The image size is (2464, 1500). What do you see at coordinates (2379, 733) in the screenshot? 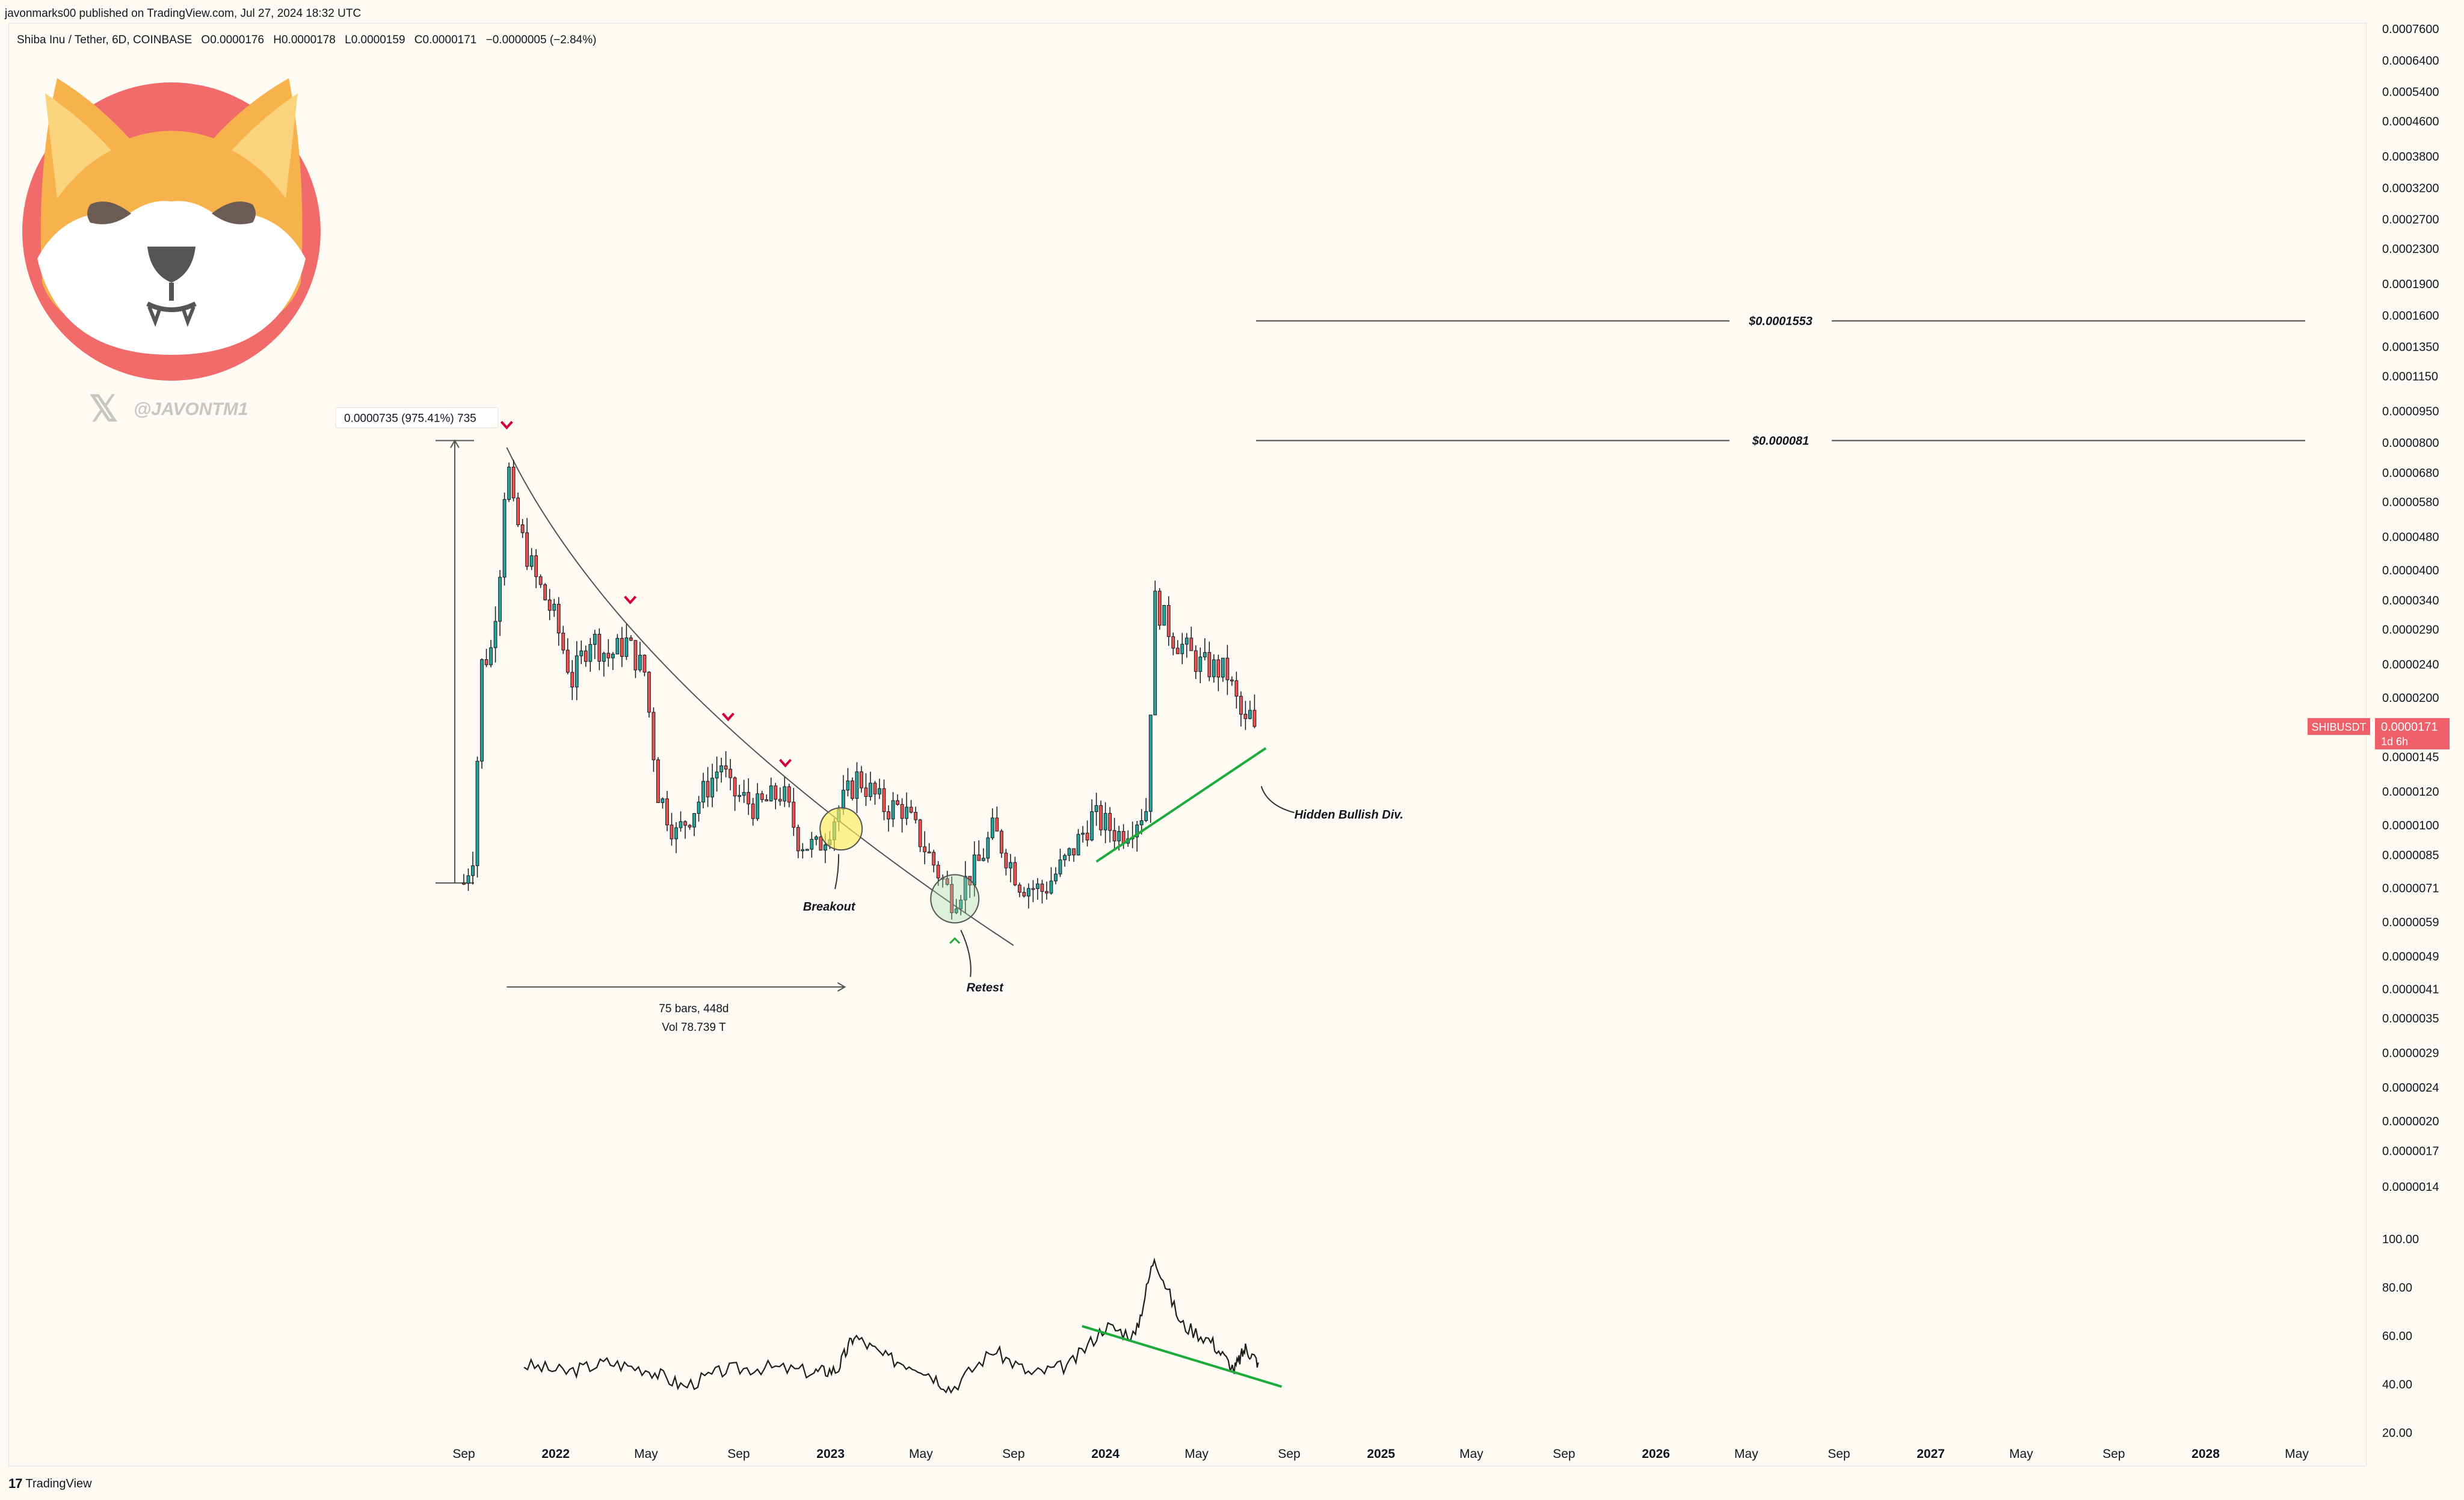
I see `last-price-tag: SHIBUSDT 0.0000171 1d 6h` at bounding box center [2379, 733].